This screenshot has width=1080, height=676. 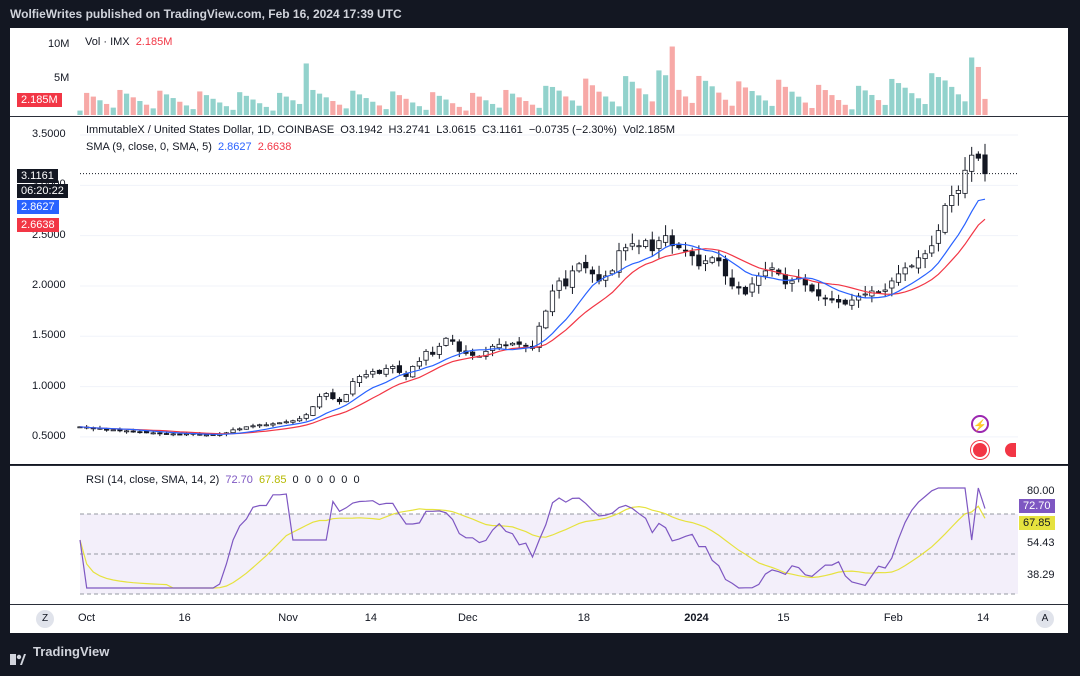 I want to click on alert-icon: ⚡, so click(x=980, y=424).